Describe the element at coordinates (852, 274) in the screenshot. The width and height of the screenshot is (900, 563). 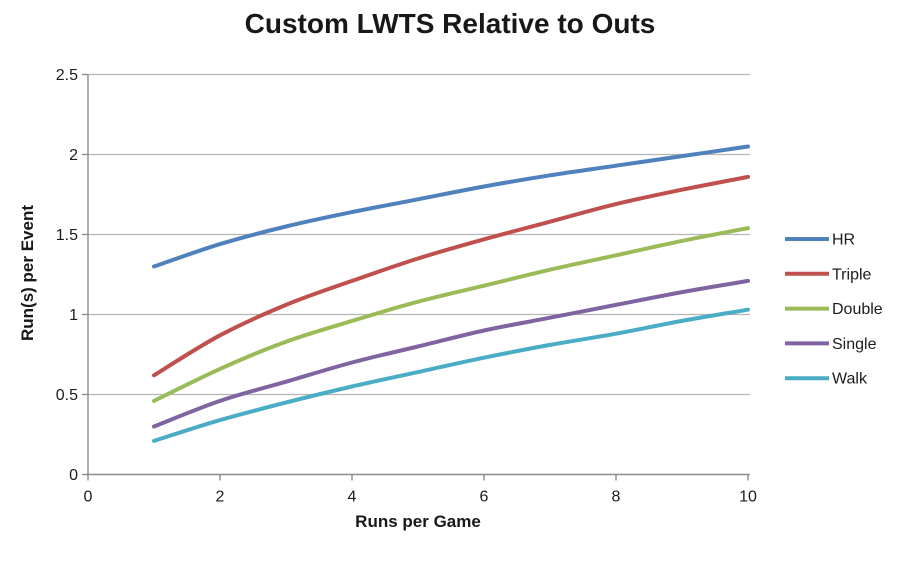
I see `legend-label-triple: Triple` at that location.